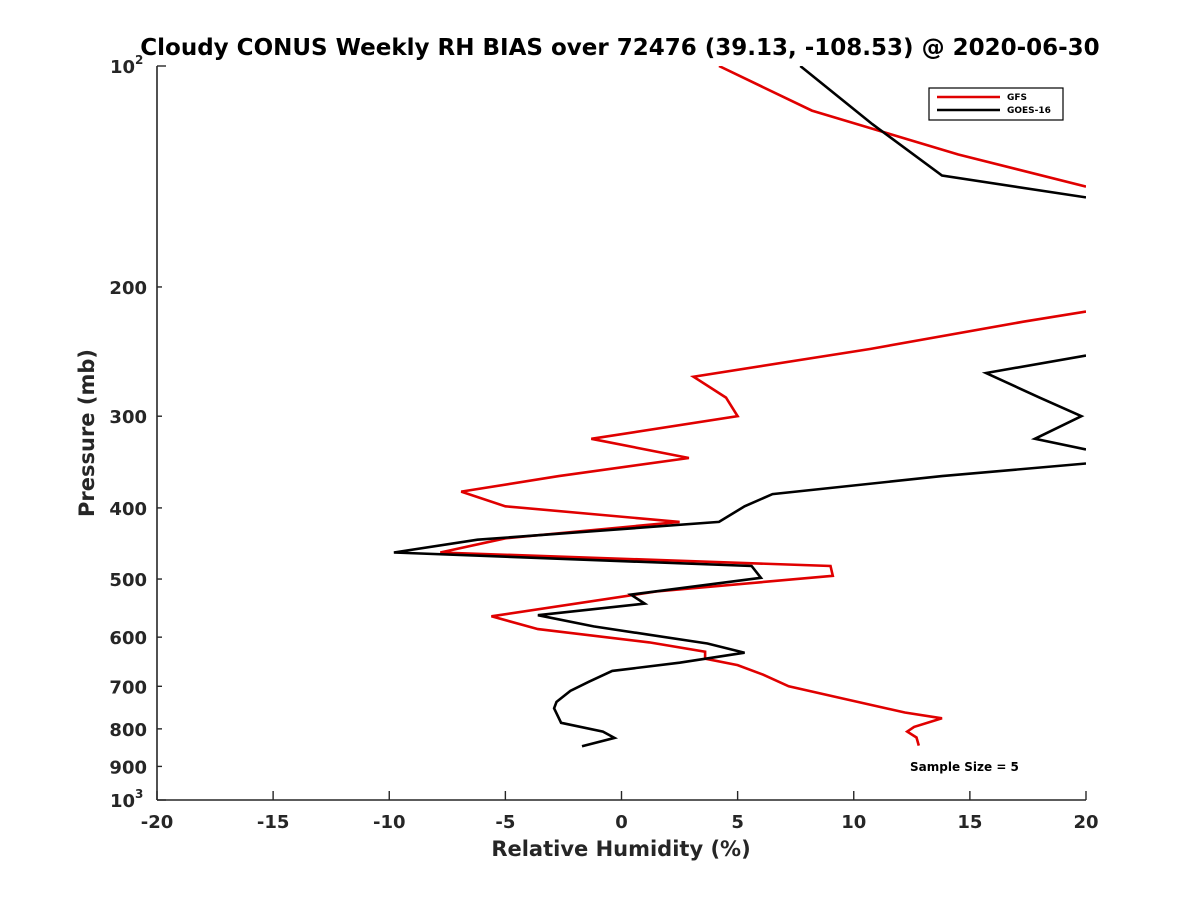  What do you see at coordinates (505, 822) in the screenshot?
I see `x-tick-label: -5` at bounding box center [505, 822].